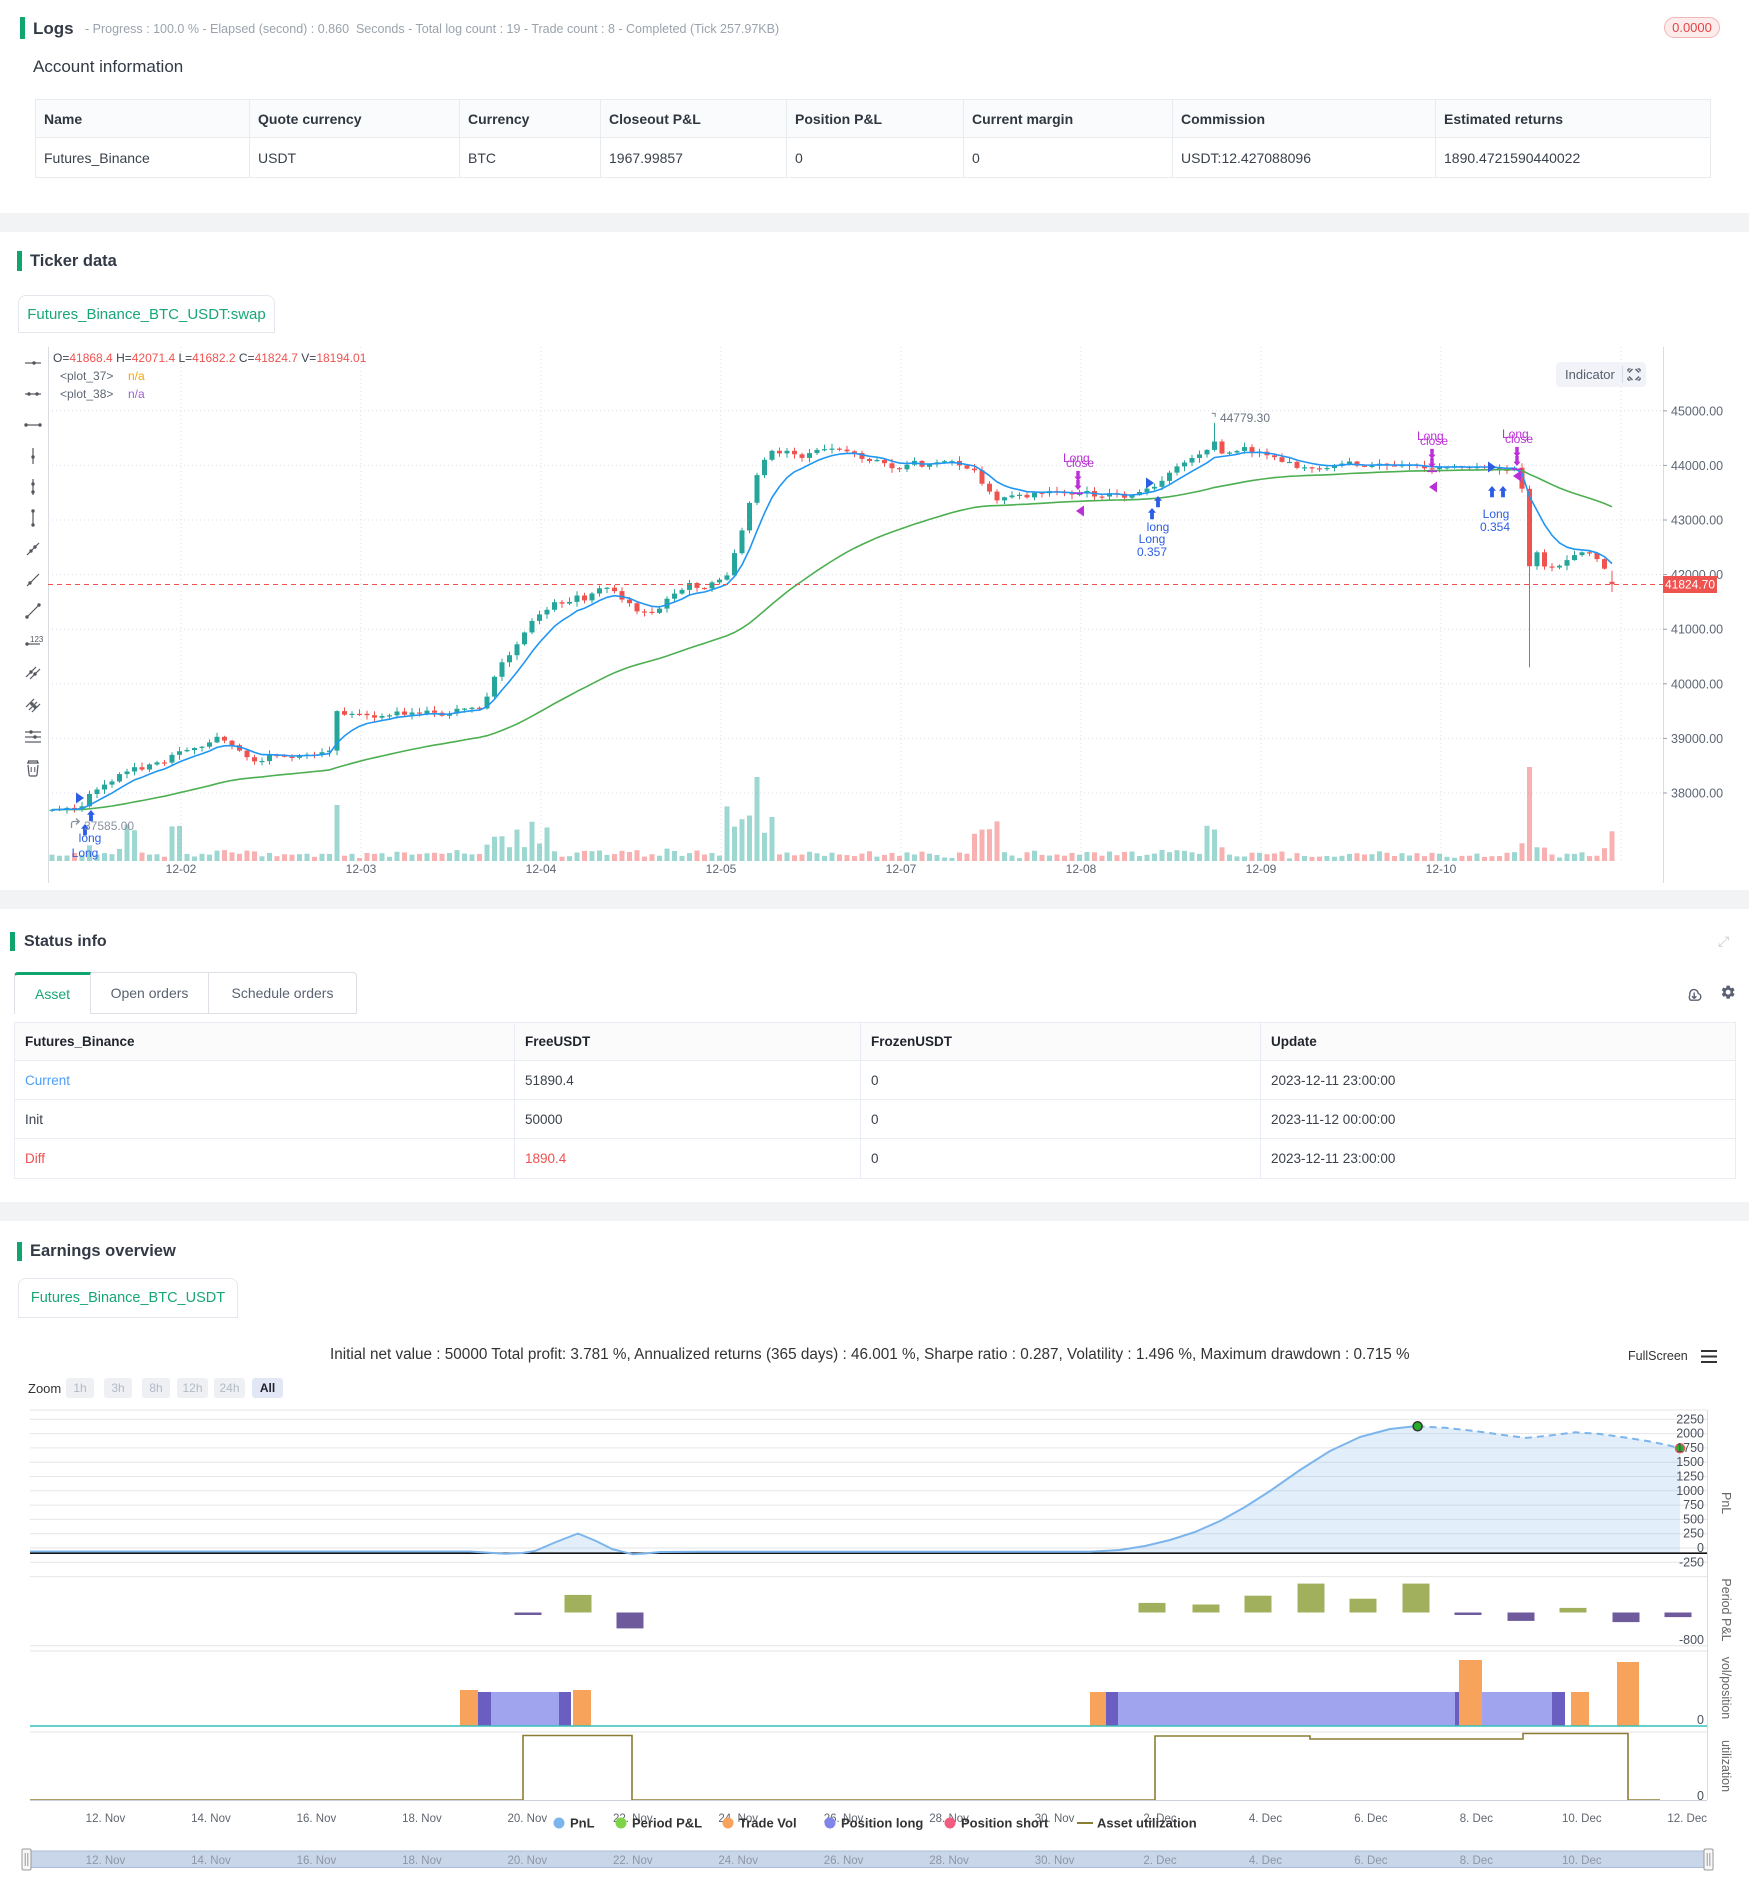 The width and height of the screenshot is (1749, 1899). Describe the element at coordinates (1697, 684) in the screenshot. I see `svg-text: 40000.00` at that location.